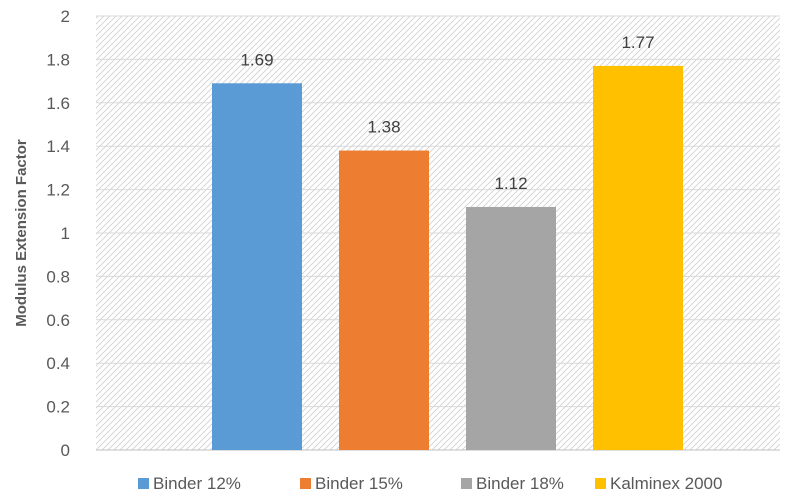 The image size is (789, 496). Describe the element at coordinates (58, 320) in the screenshot. I see `y-tick-label: 0.6` at that location.